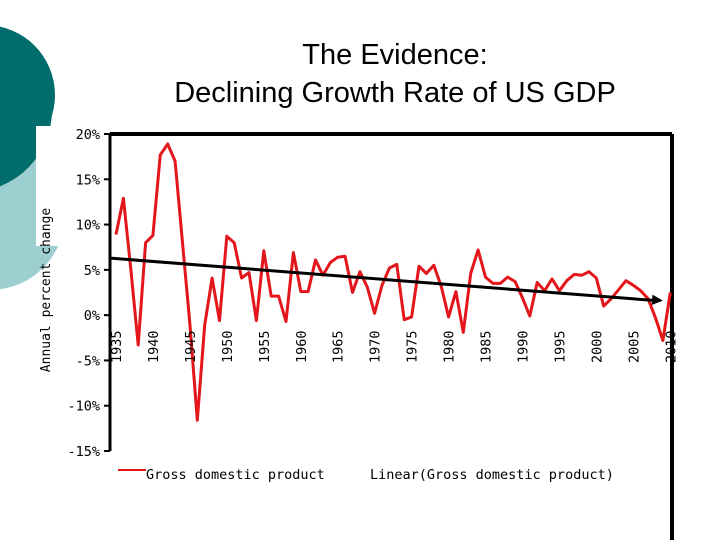 This screenshot has height=540, width=720. Describe the element at coordinates (382, 279) in the screenshot. I see `trend-line` at that location.